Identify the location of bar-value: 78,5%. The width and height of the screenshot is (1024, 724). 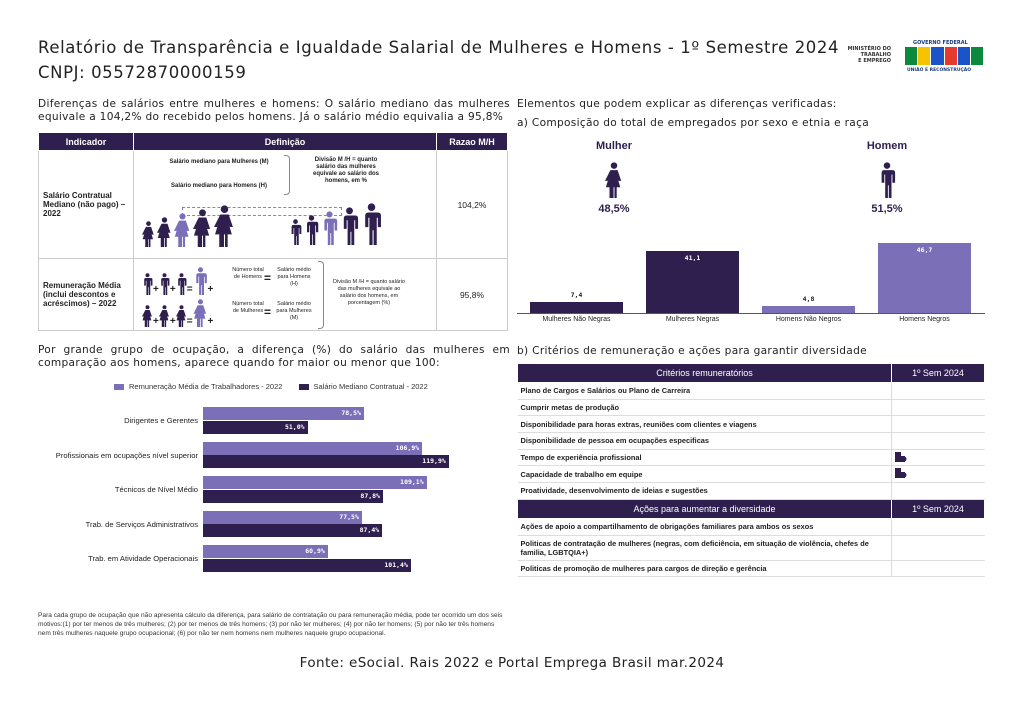
(351, 413).